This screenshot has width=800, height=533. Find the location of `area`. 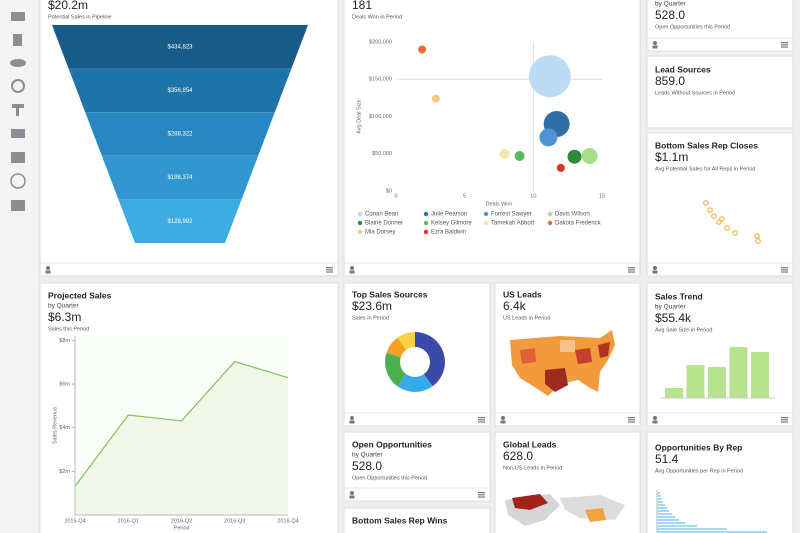

area is located at coordinates (181, 438).